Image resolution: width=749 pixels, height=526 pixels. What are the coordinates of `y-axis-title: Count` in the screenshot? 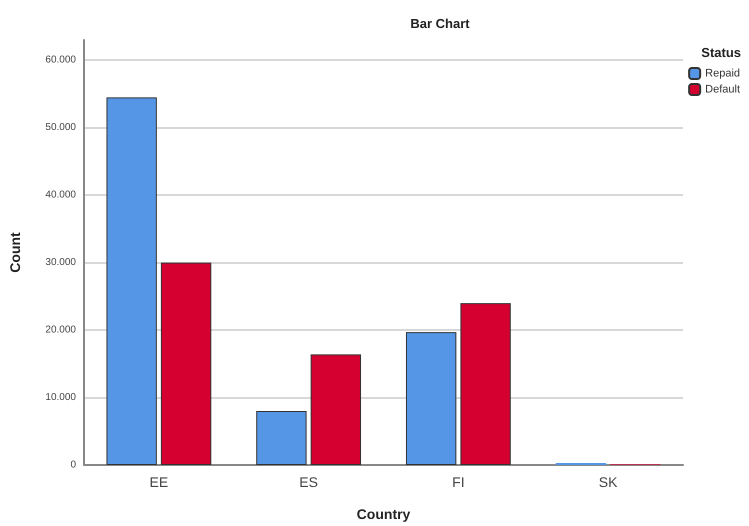 It's located at (15, 252).